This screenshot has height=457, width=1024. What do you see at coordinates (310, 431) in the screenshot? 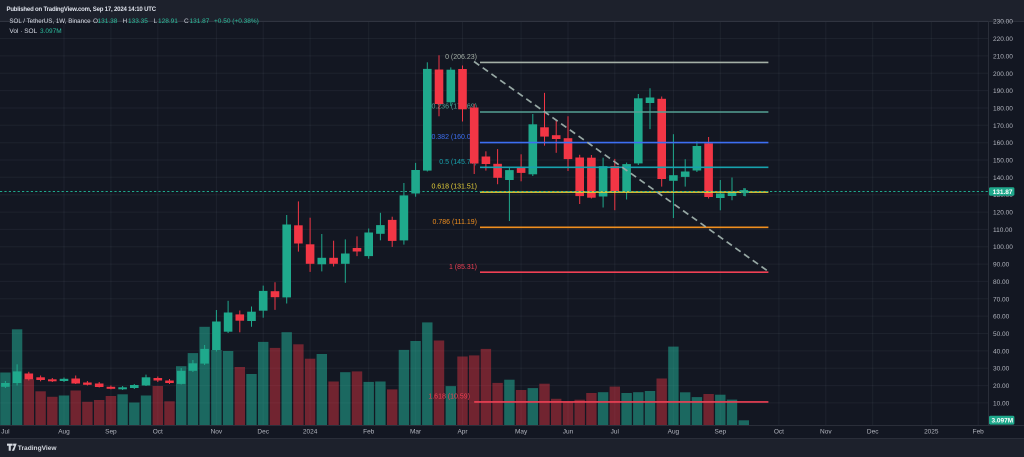
I see `svg-text: 2024` at bounding box center [310, 431].